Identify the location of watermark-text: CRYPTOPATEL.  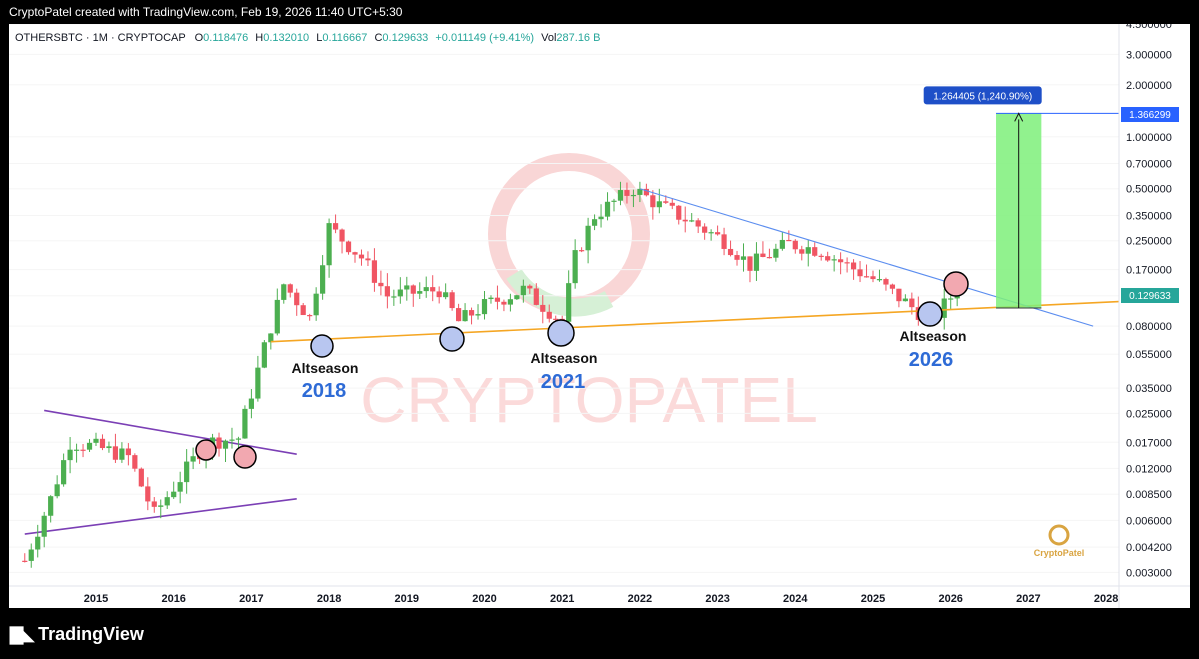
(589, 400).